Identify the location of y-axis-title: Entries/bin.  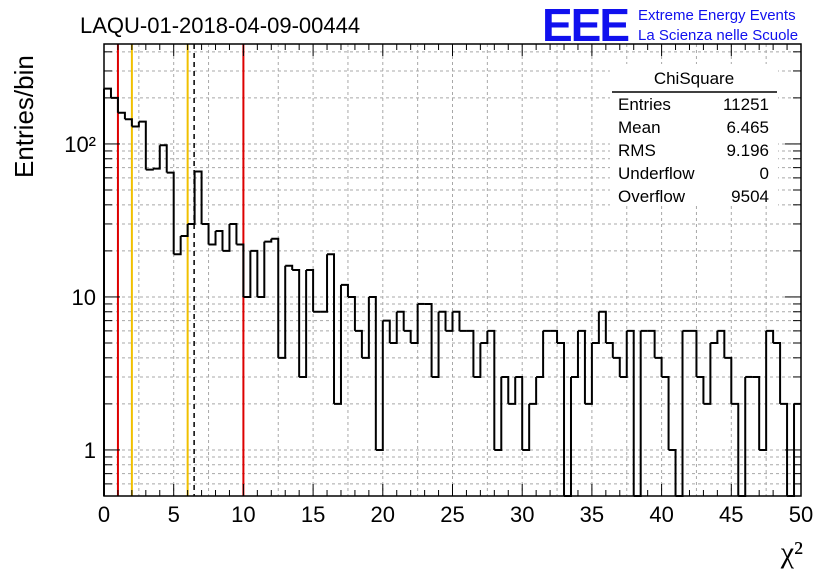
(24, 116).